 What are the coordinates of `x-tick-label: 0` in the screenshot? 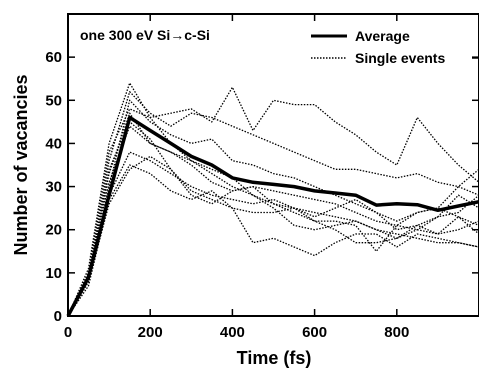 It's located at (68, 332).